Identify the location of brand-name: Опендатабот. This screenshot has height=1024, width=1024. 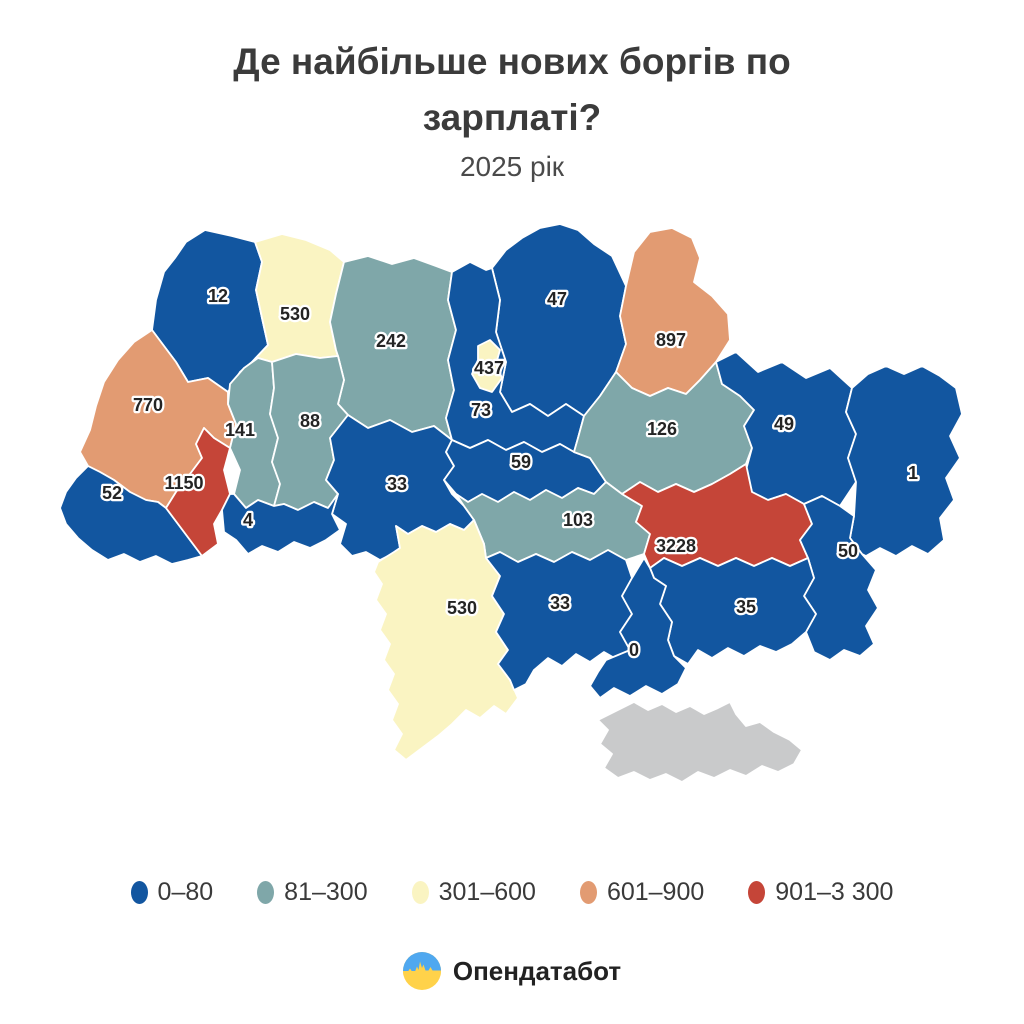
(537, 970).